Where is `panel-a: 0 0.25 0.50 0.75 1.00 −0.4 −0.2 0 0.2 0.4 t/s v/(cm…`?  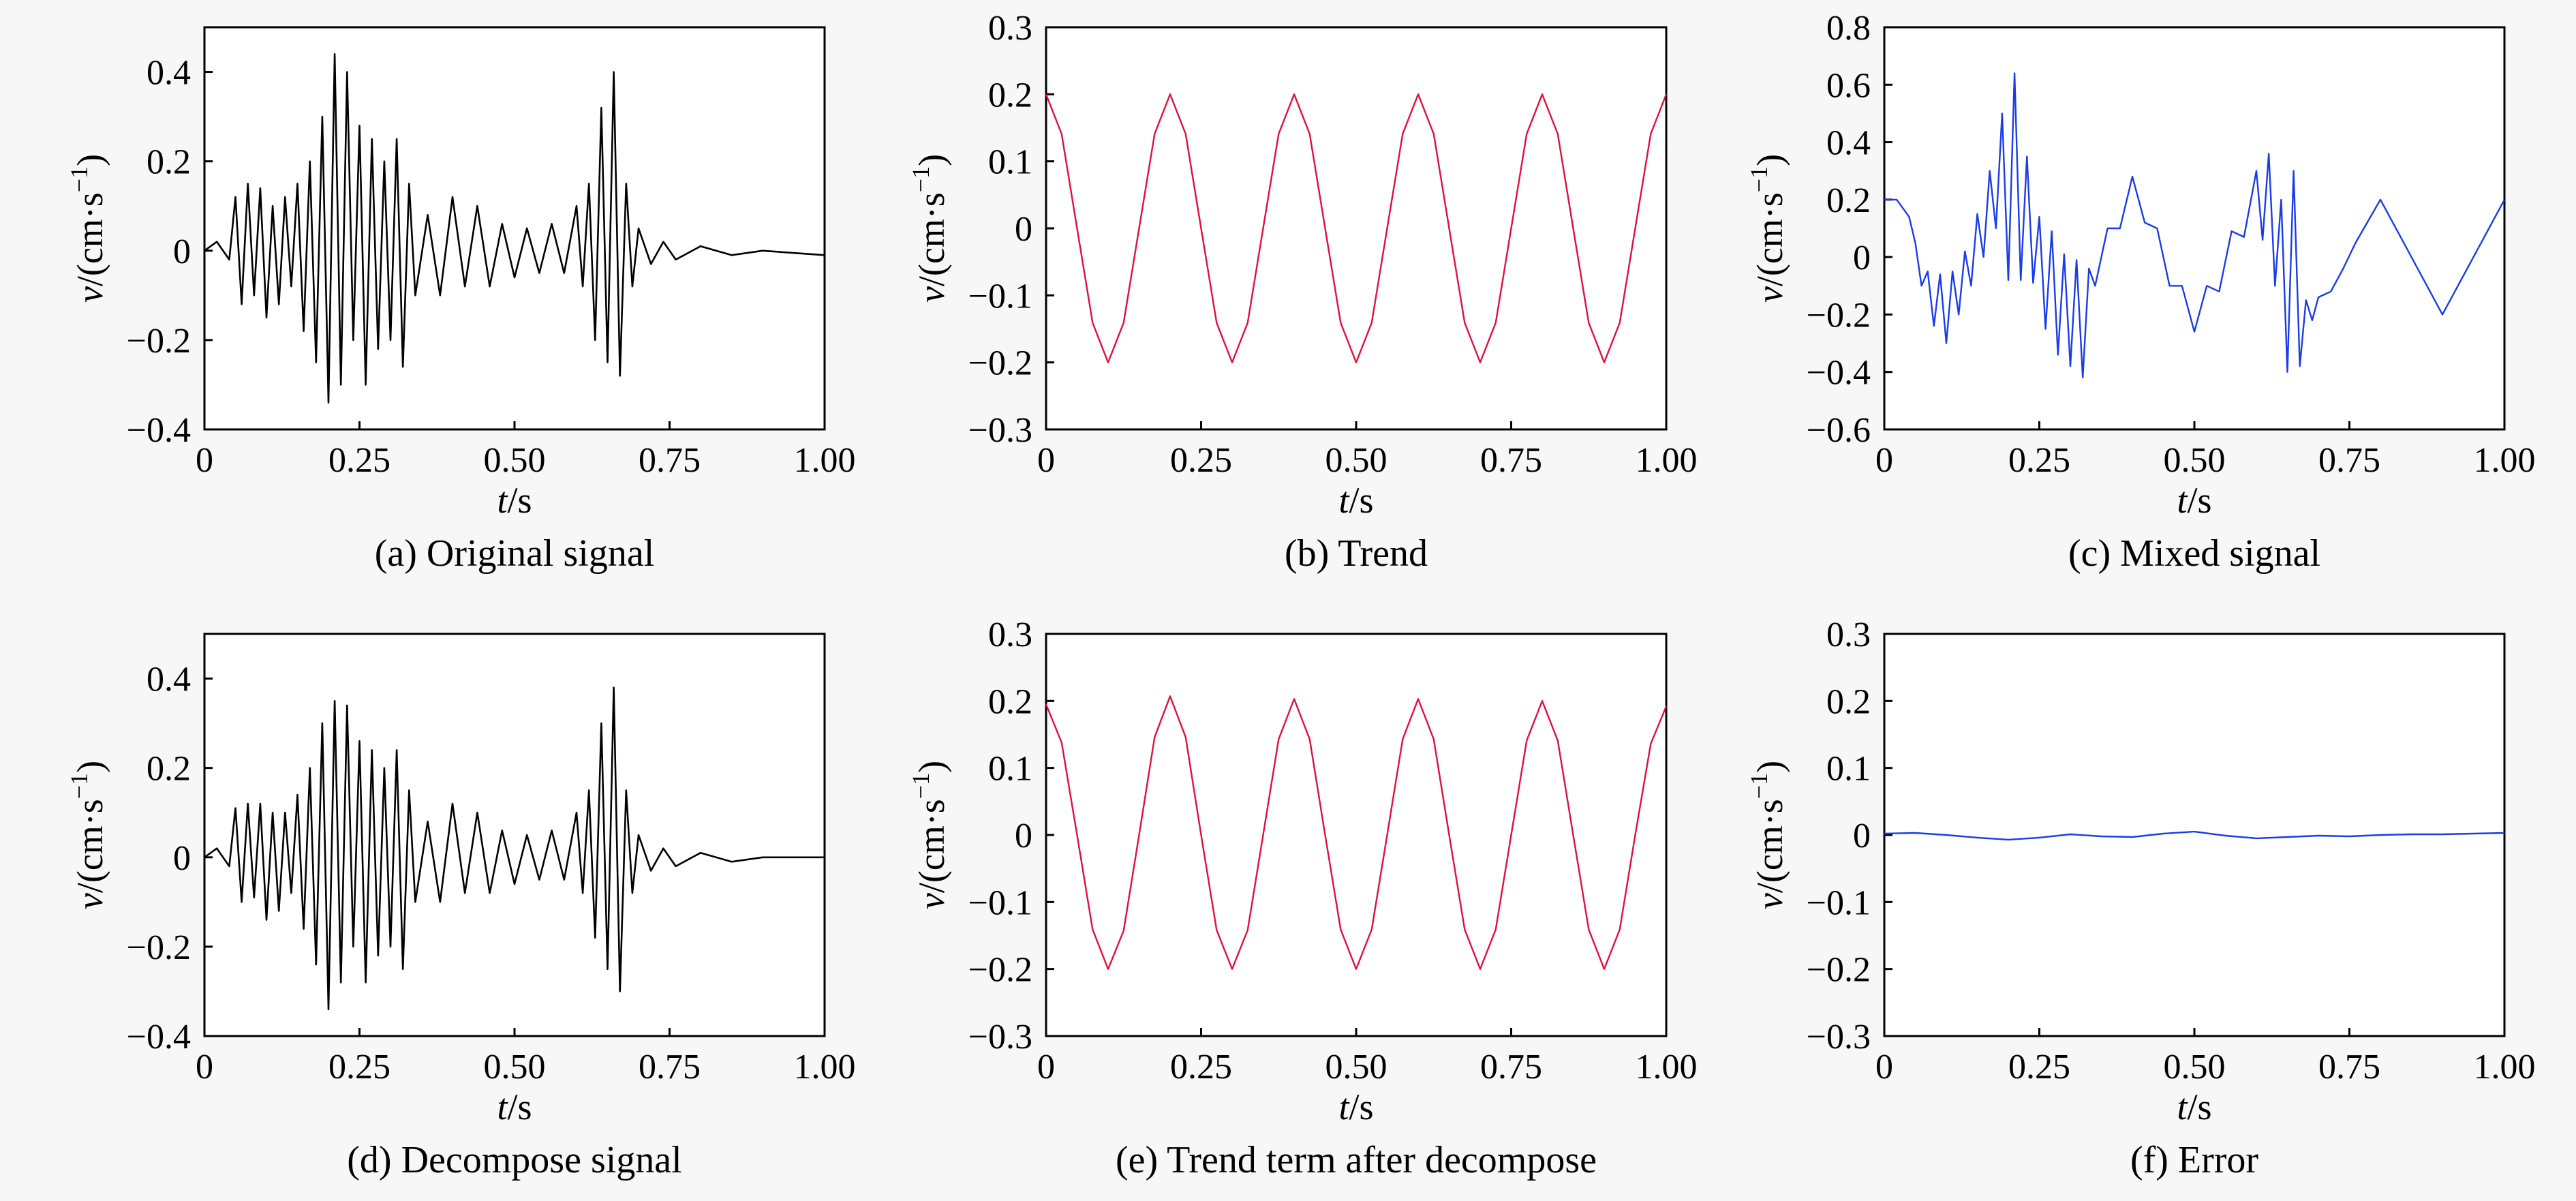
panel-a: 0 0.25 0.50 0.75 1.00 −0.4 −0.2 0 0.2 0.4 t/s v/(cm… is located at coordinates (461, 300).